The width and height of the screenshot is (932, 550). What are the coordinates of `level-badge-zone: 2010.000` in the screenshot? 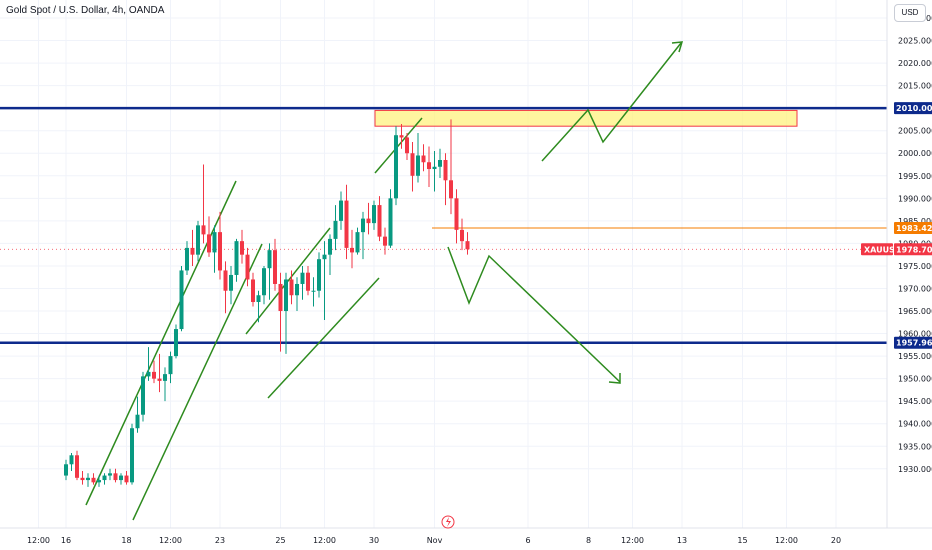 It's located at (914, 108).